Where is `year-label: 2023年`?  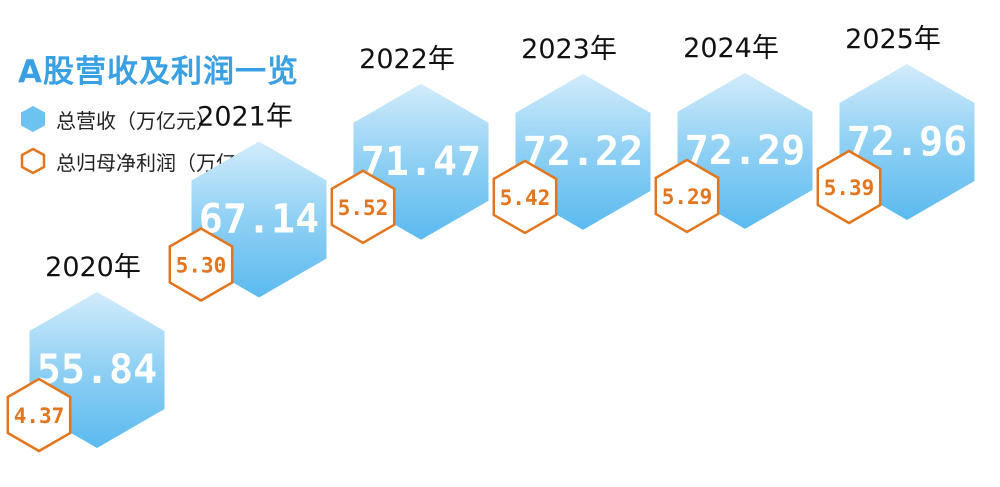
year-label: 2023年 is located at coordinates (569, 49).